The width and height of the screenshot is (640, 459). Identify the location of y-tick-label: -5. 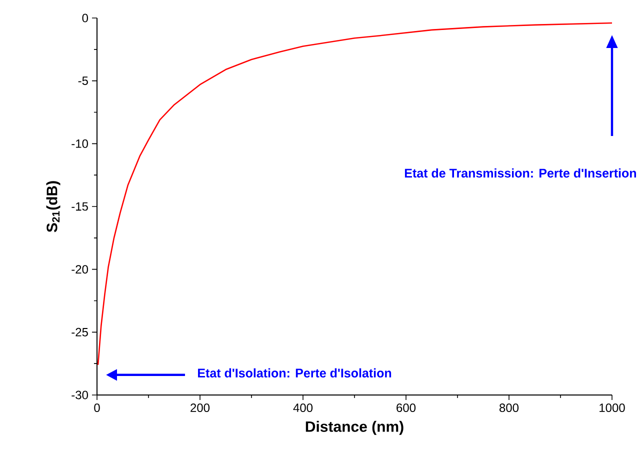
(83, 81).